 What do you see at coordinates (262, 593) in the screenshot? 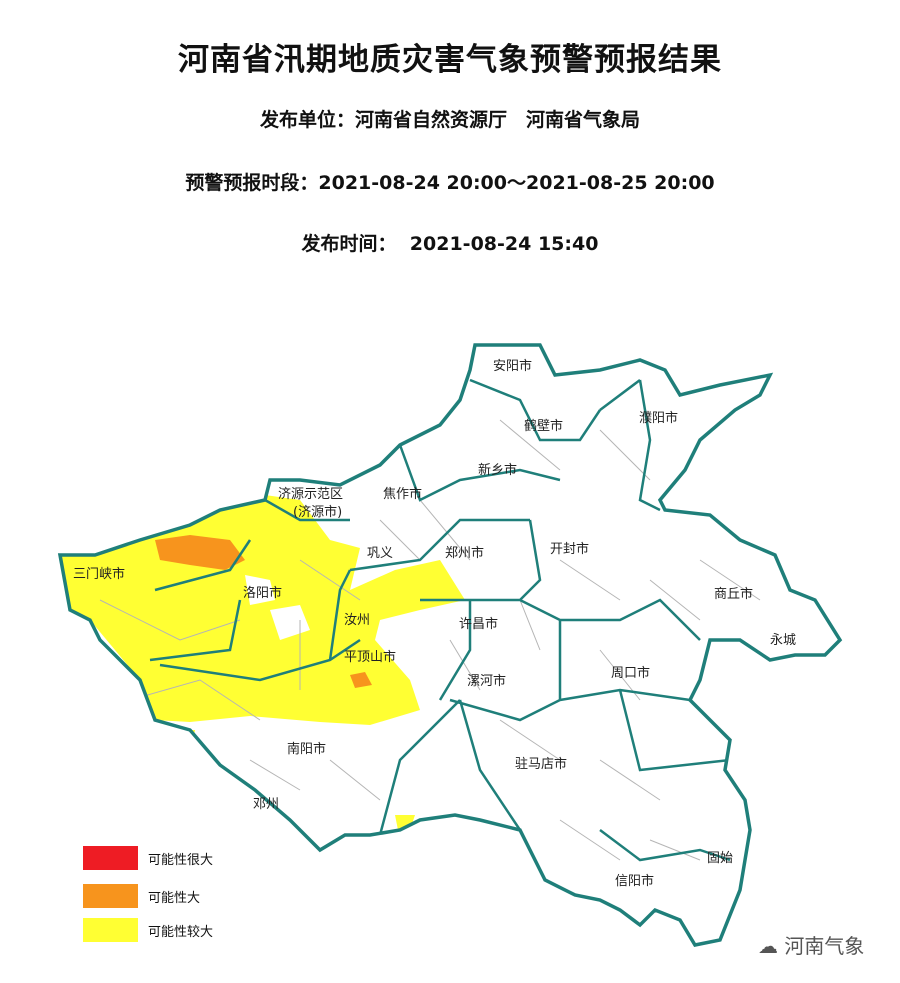
I see `label-luoyang: 洛阳市` at bounding box center [262, 593].